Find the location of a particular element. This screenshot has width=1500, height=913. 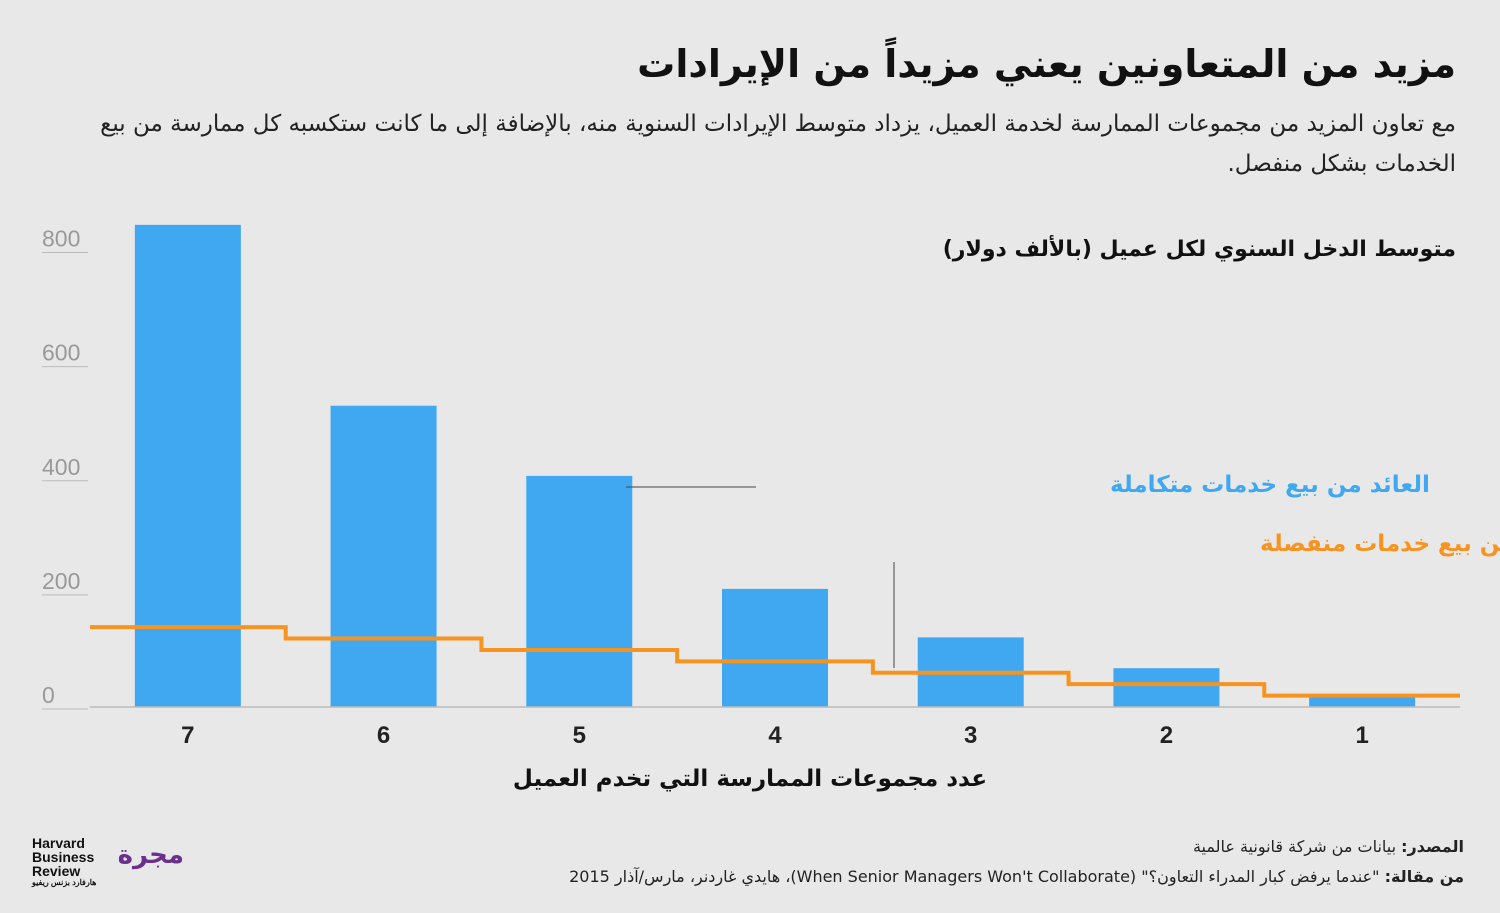

y-tick-label: 800 is located at coordinates (61, 239).